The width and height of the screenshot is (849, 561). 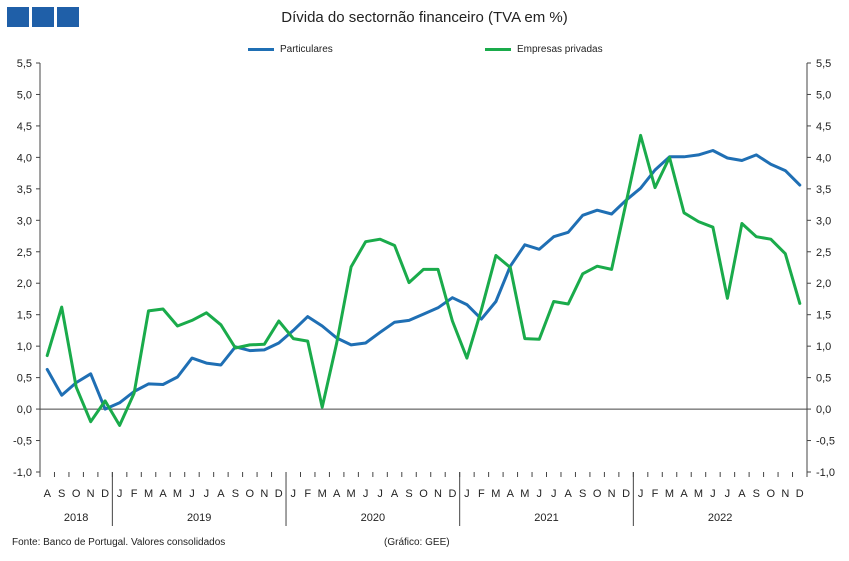 I want to click on graphic-credit: (Gráfico: GEE), so click(x=417, y=542).